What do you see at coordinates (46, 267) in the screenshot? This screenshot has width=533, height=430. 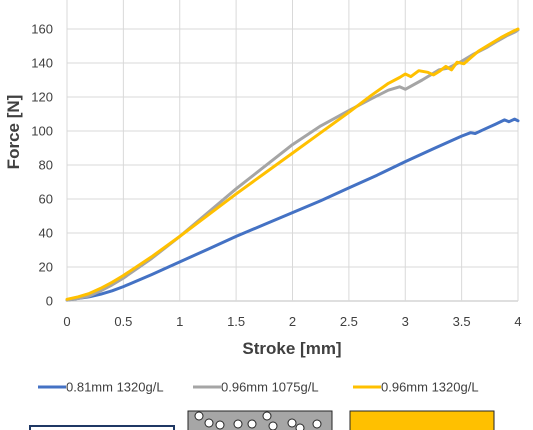 I see `y-tick-label: 20` at bounding box center [46, 267].